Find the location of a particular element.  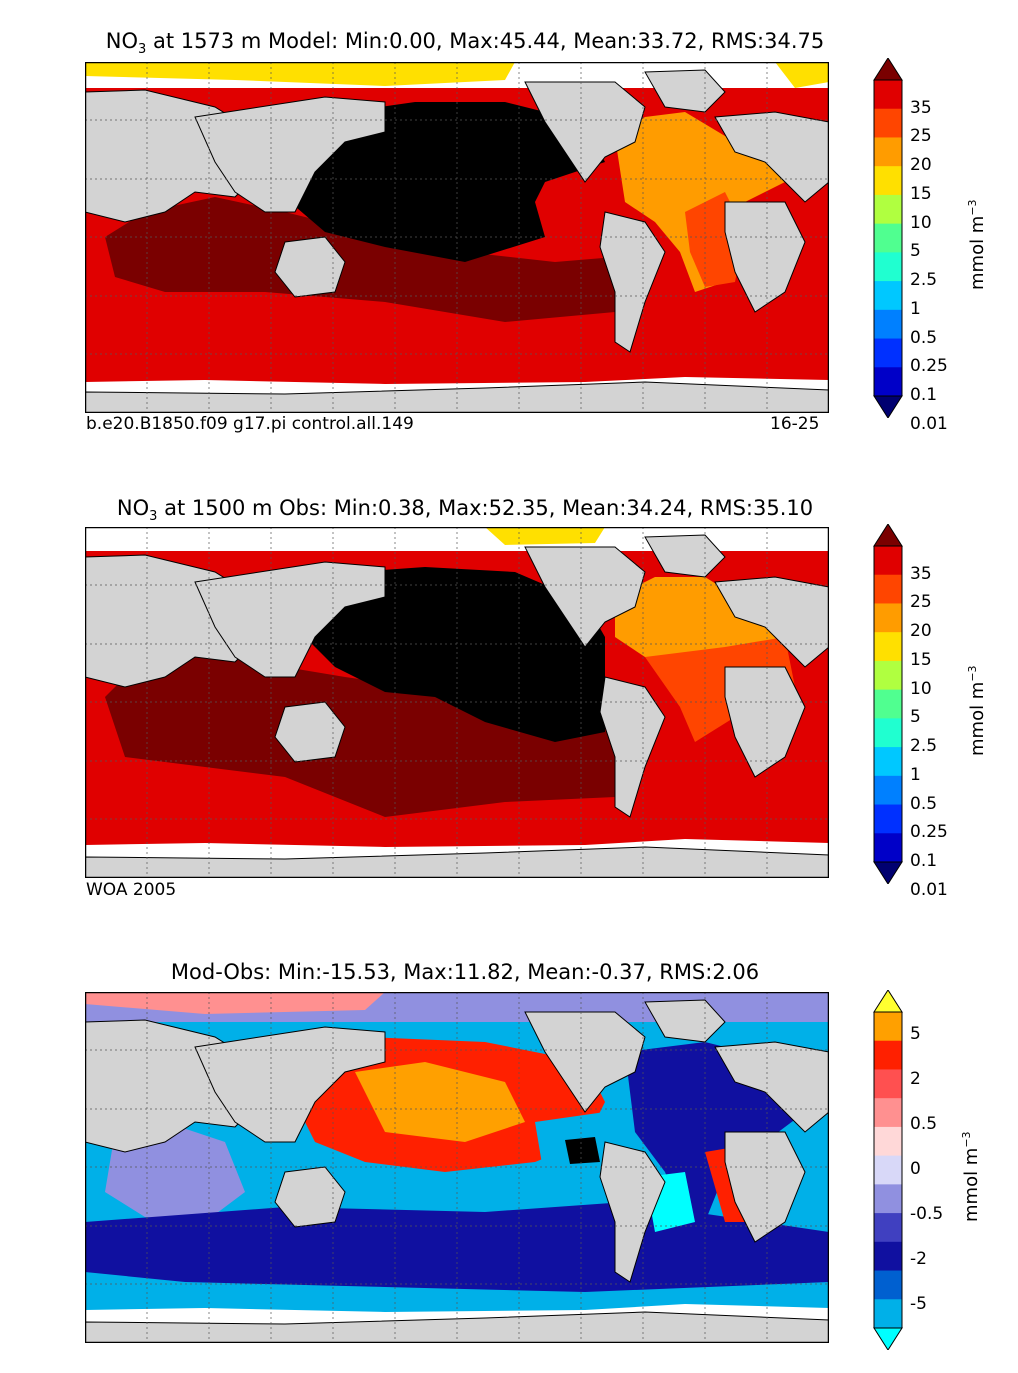

obs-colorbar is located at coordinates (888, 705).